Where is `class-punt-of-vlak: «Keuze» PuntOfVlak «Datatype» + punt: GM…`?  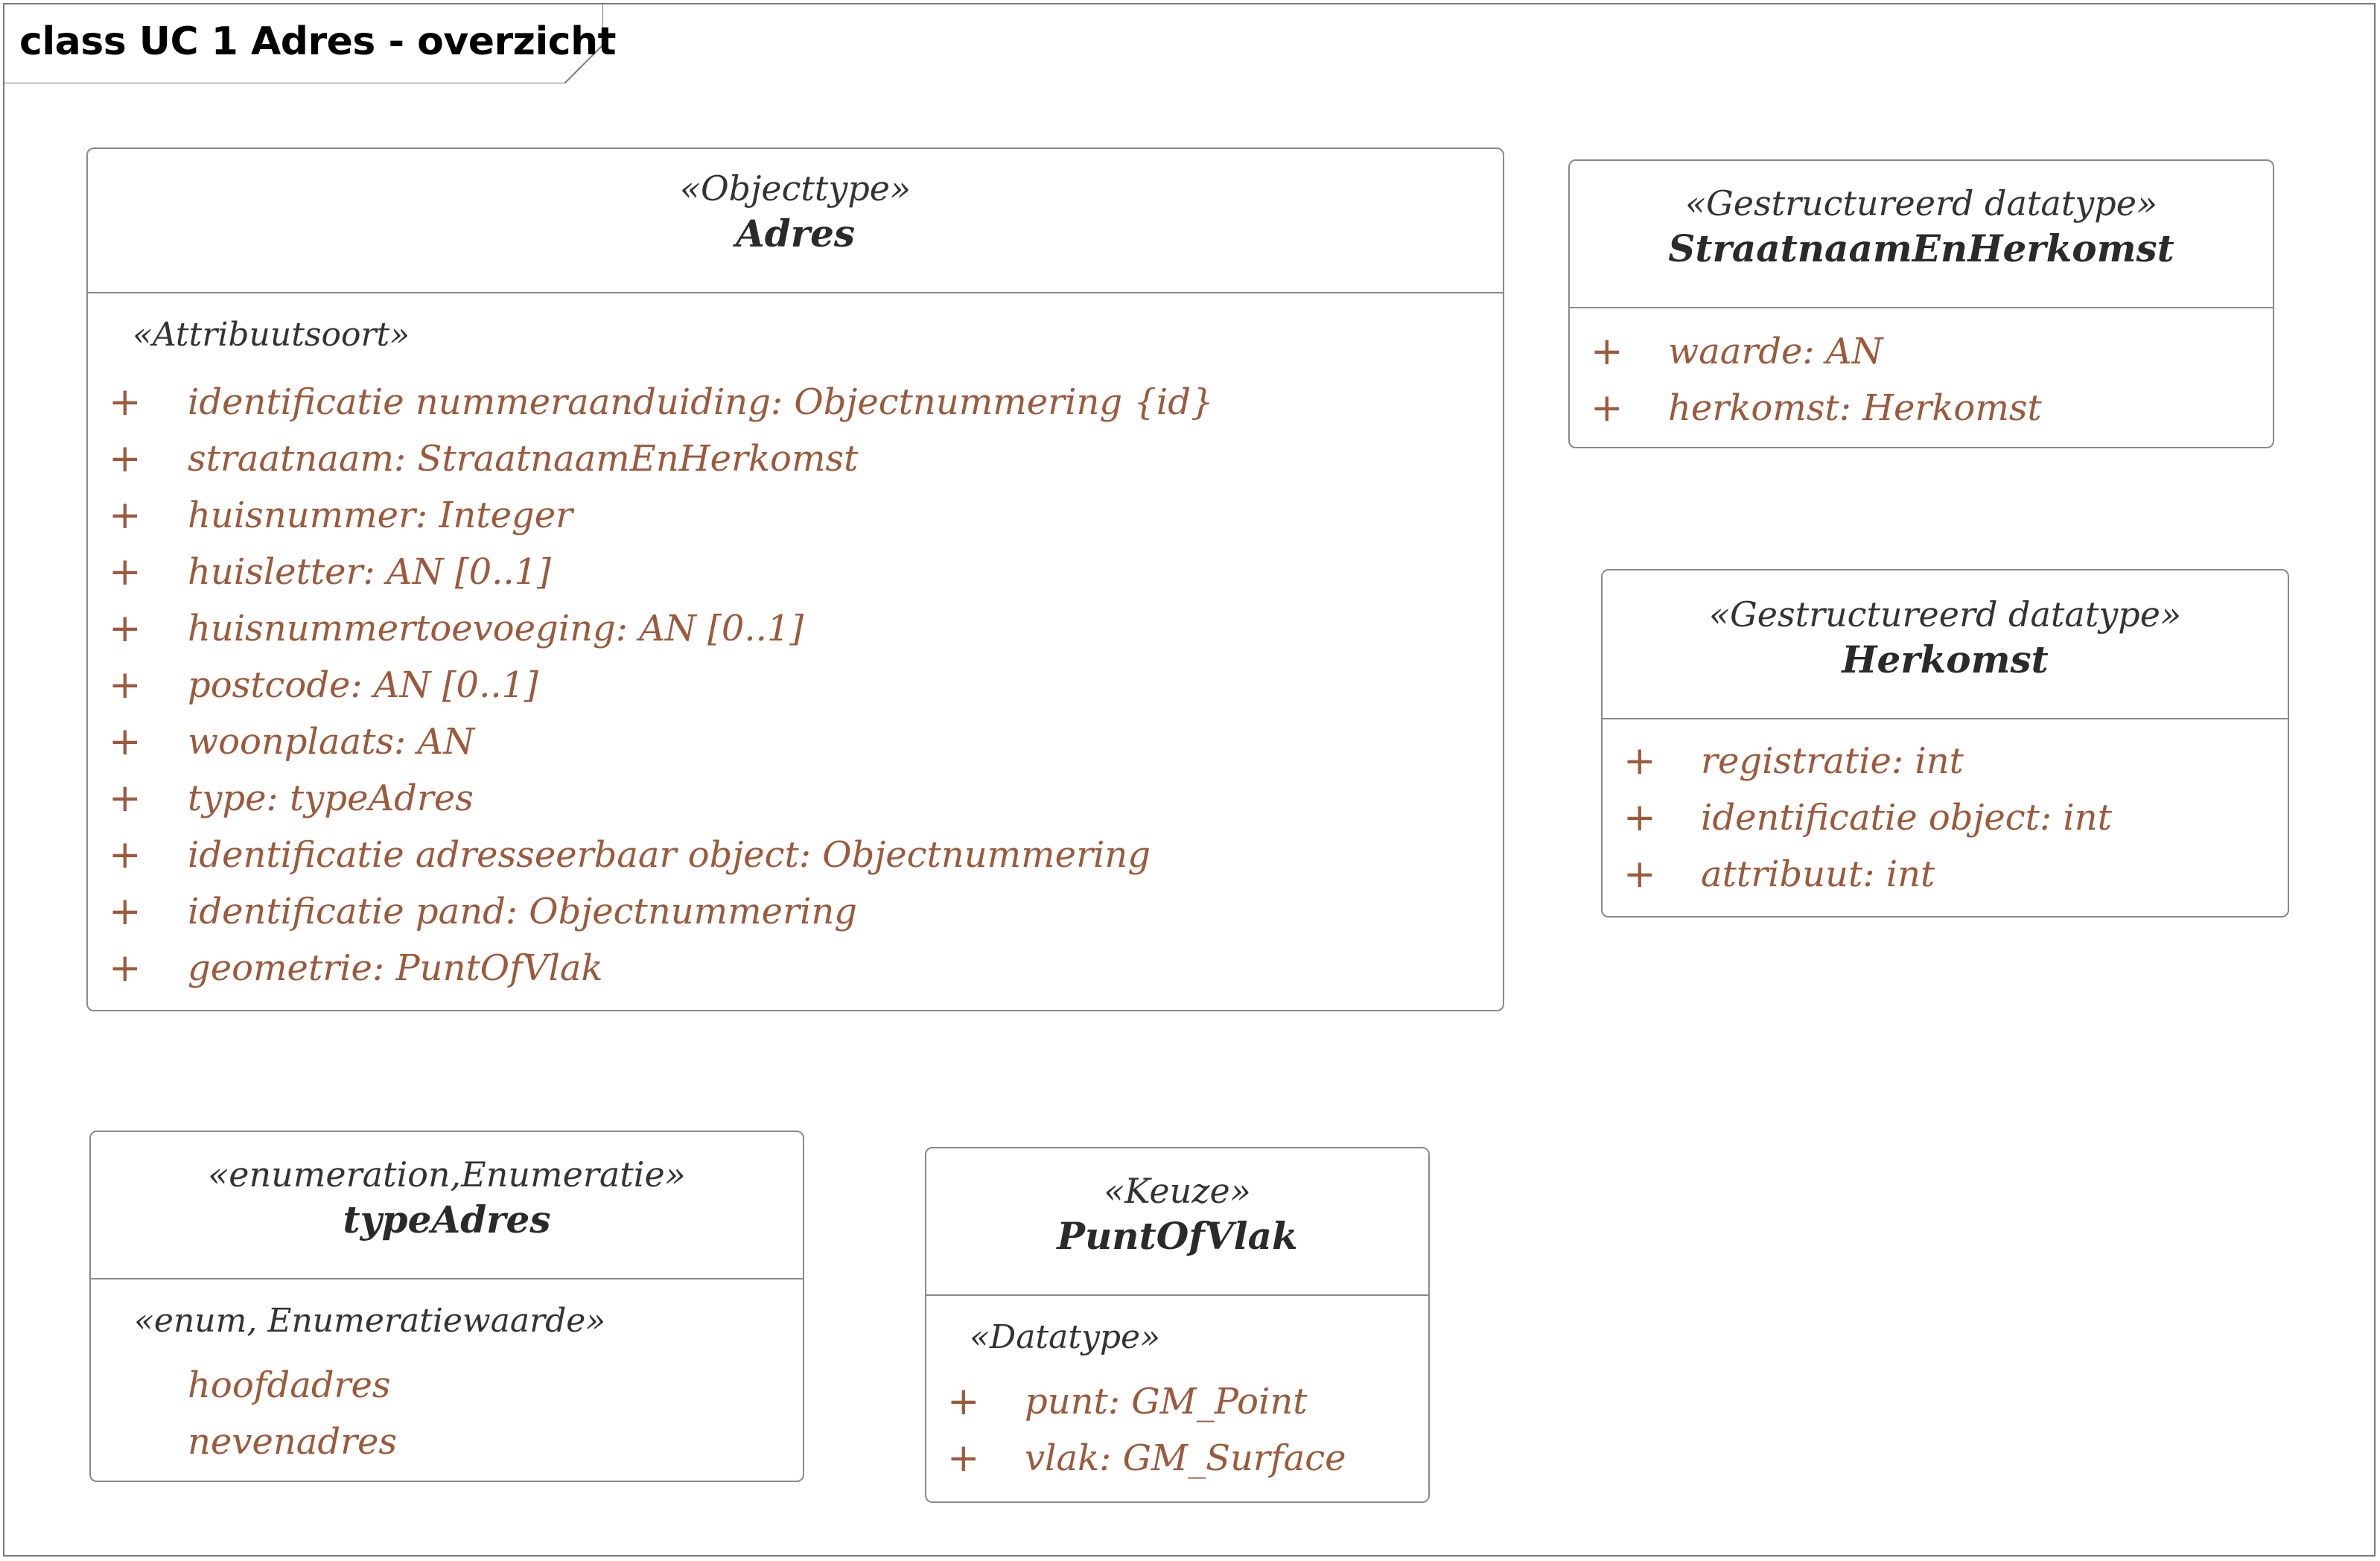 class-punt-of-vlak: «Keuze» PuntOfVlak «Datatype» + punt: GM… is located at coordinates (1177, 1325).